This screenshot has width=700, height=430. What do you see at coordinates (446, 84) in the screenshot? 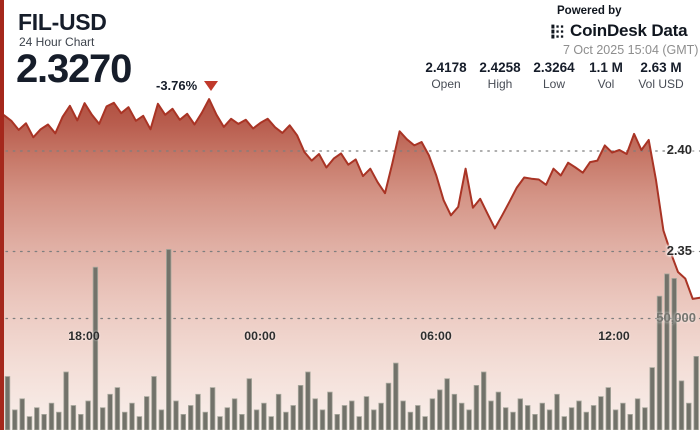
I see `stat-label: Open` at bounding box center [446, 84].